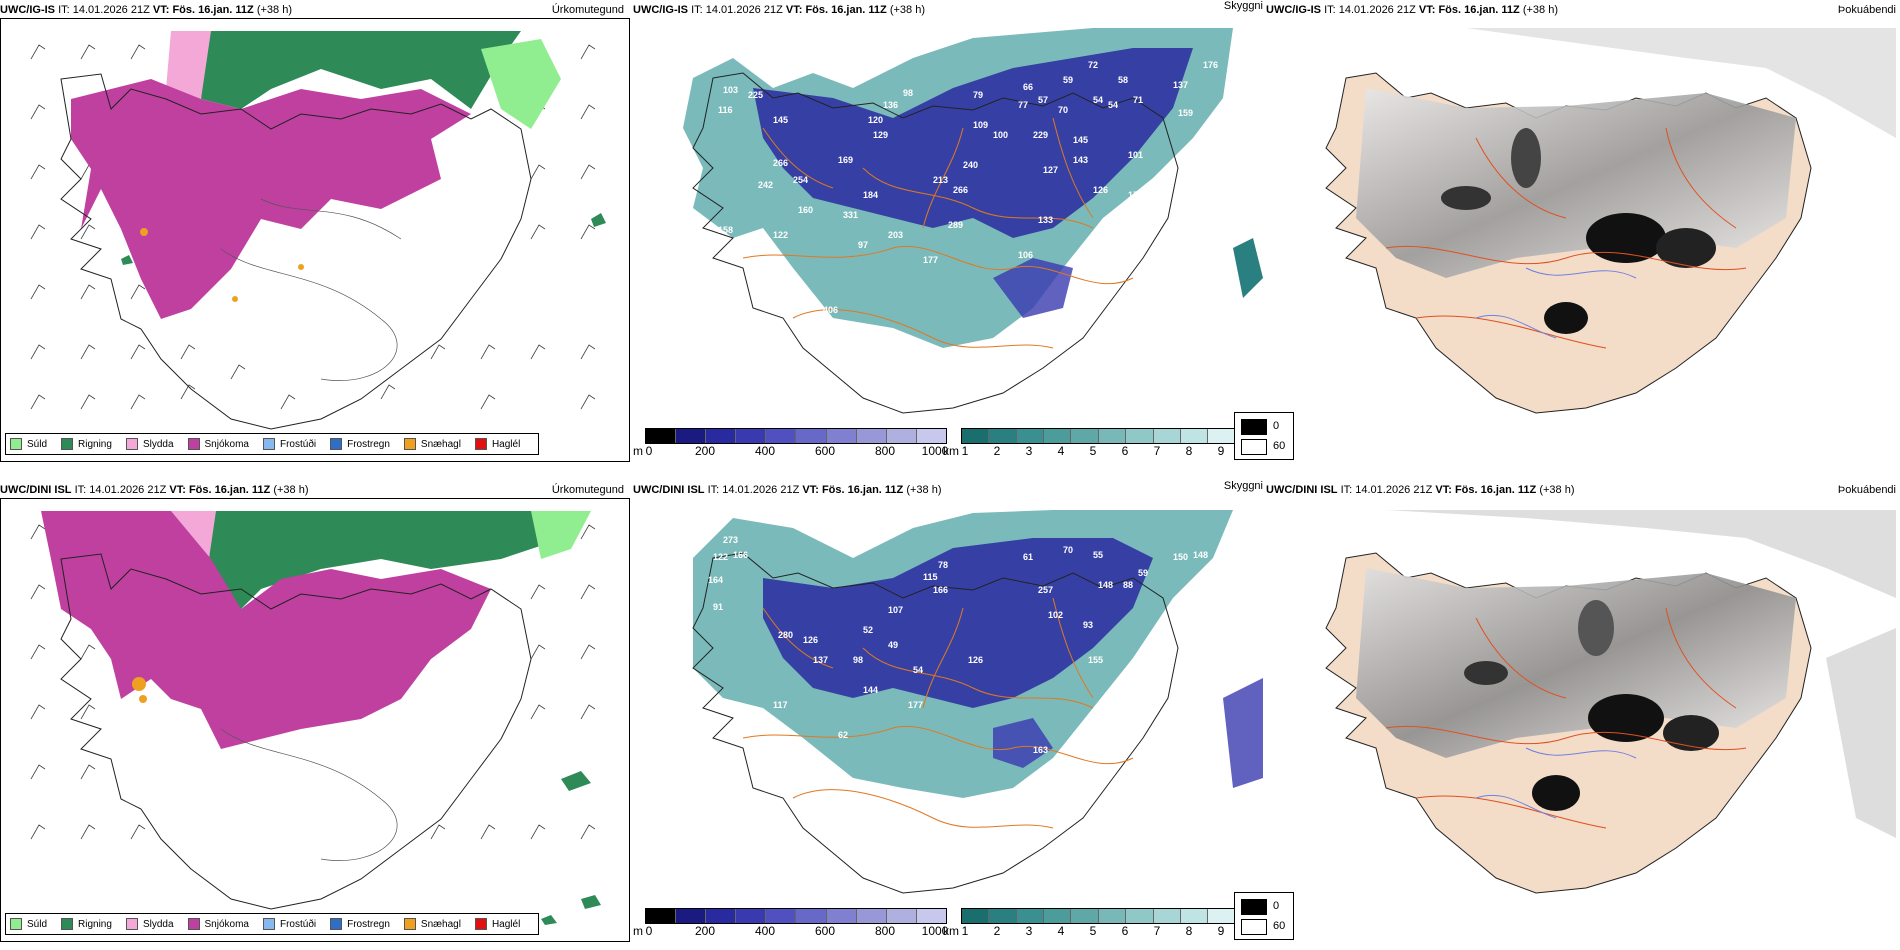 This screenshot has height=950, width=1900. What do you see at coordinates (875, 120) in the screenshot?
I see `ceiling-label: 120` at bounding box center [875, 120].